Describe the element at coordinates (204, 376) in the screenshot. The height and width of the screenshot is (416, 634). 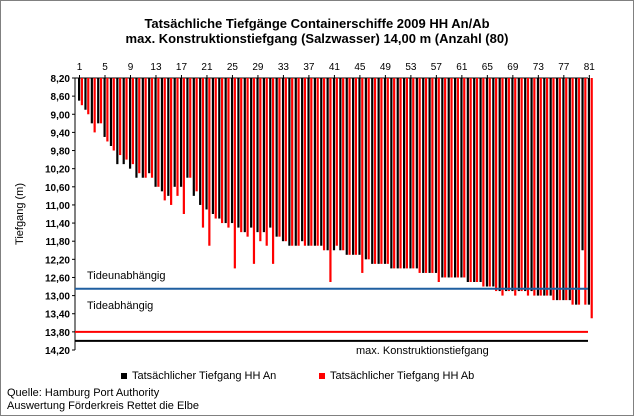
I see `legend-label-arrival: Tatsächlicher Tiefgang HH An` at that location.